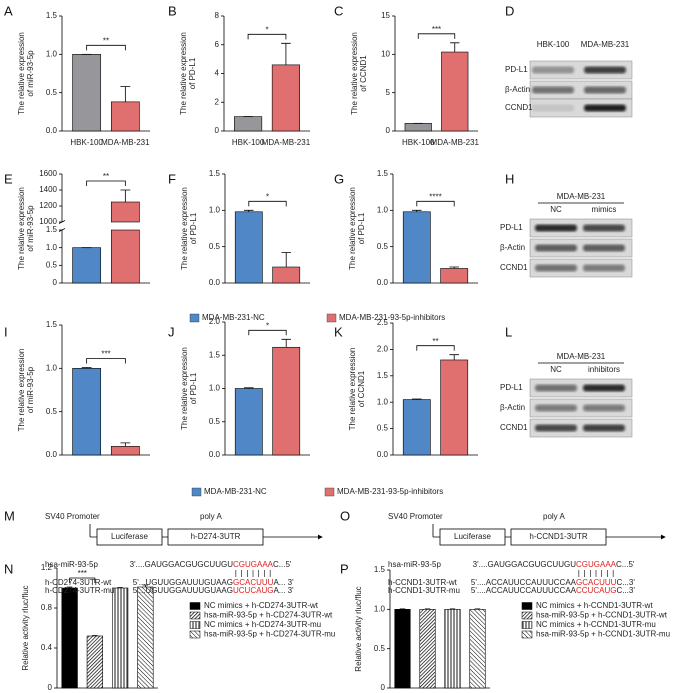 The image size is (680, 693). I want to click on utr-label: h-CCND1-3UTR, so click(558, 536).